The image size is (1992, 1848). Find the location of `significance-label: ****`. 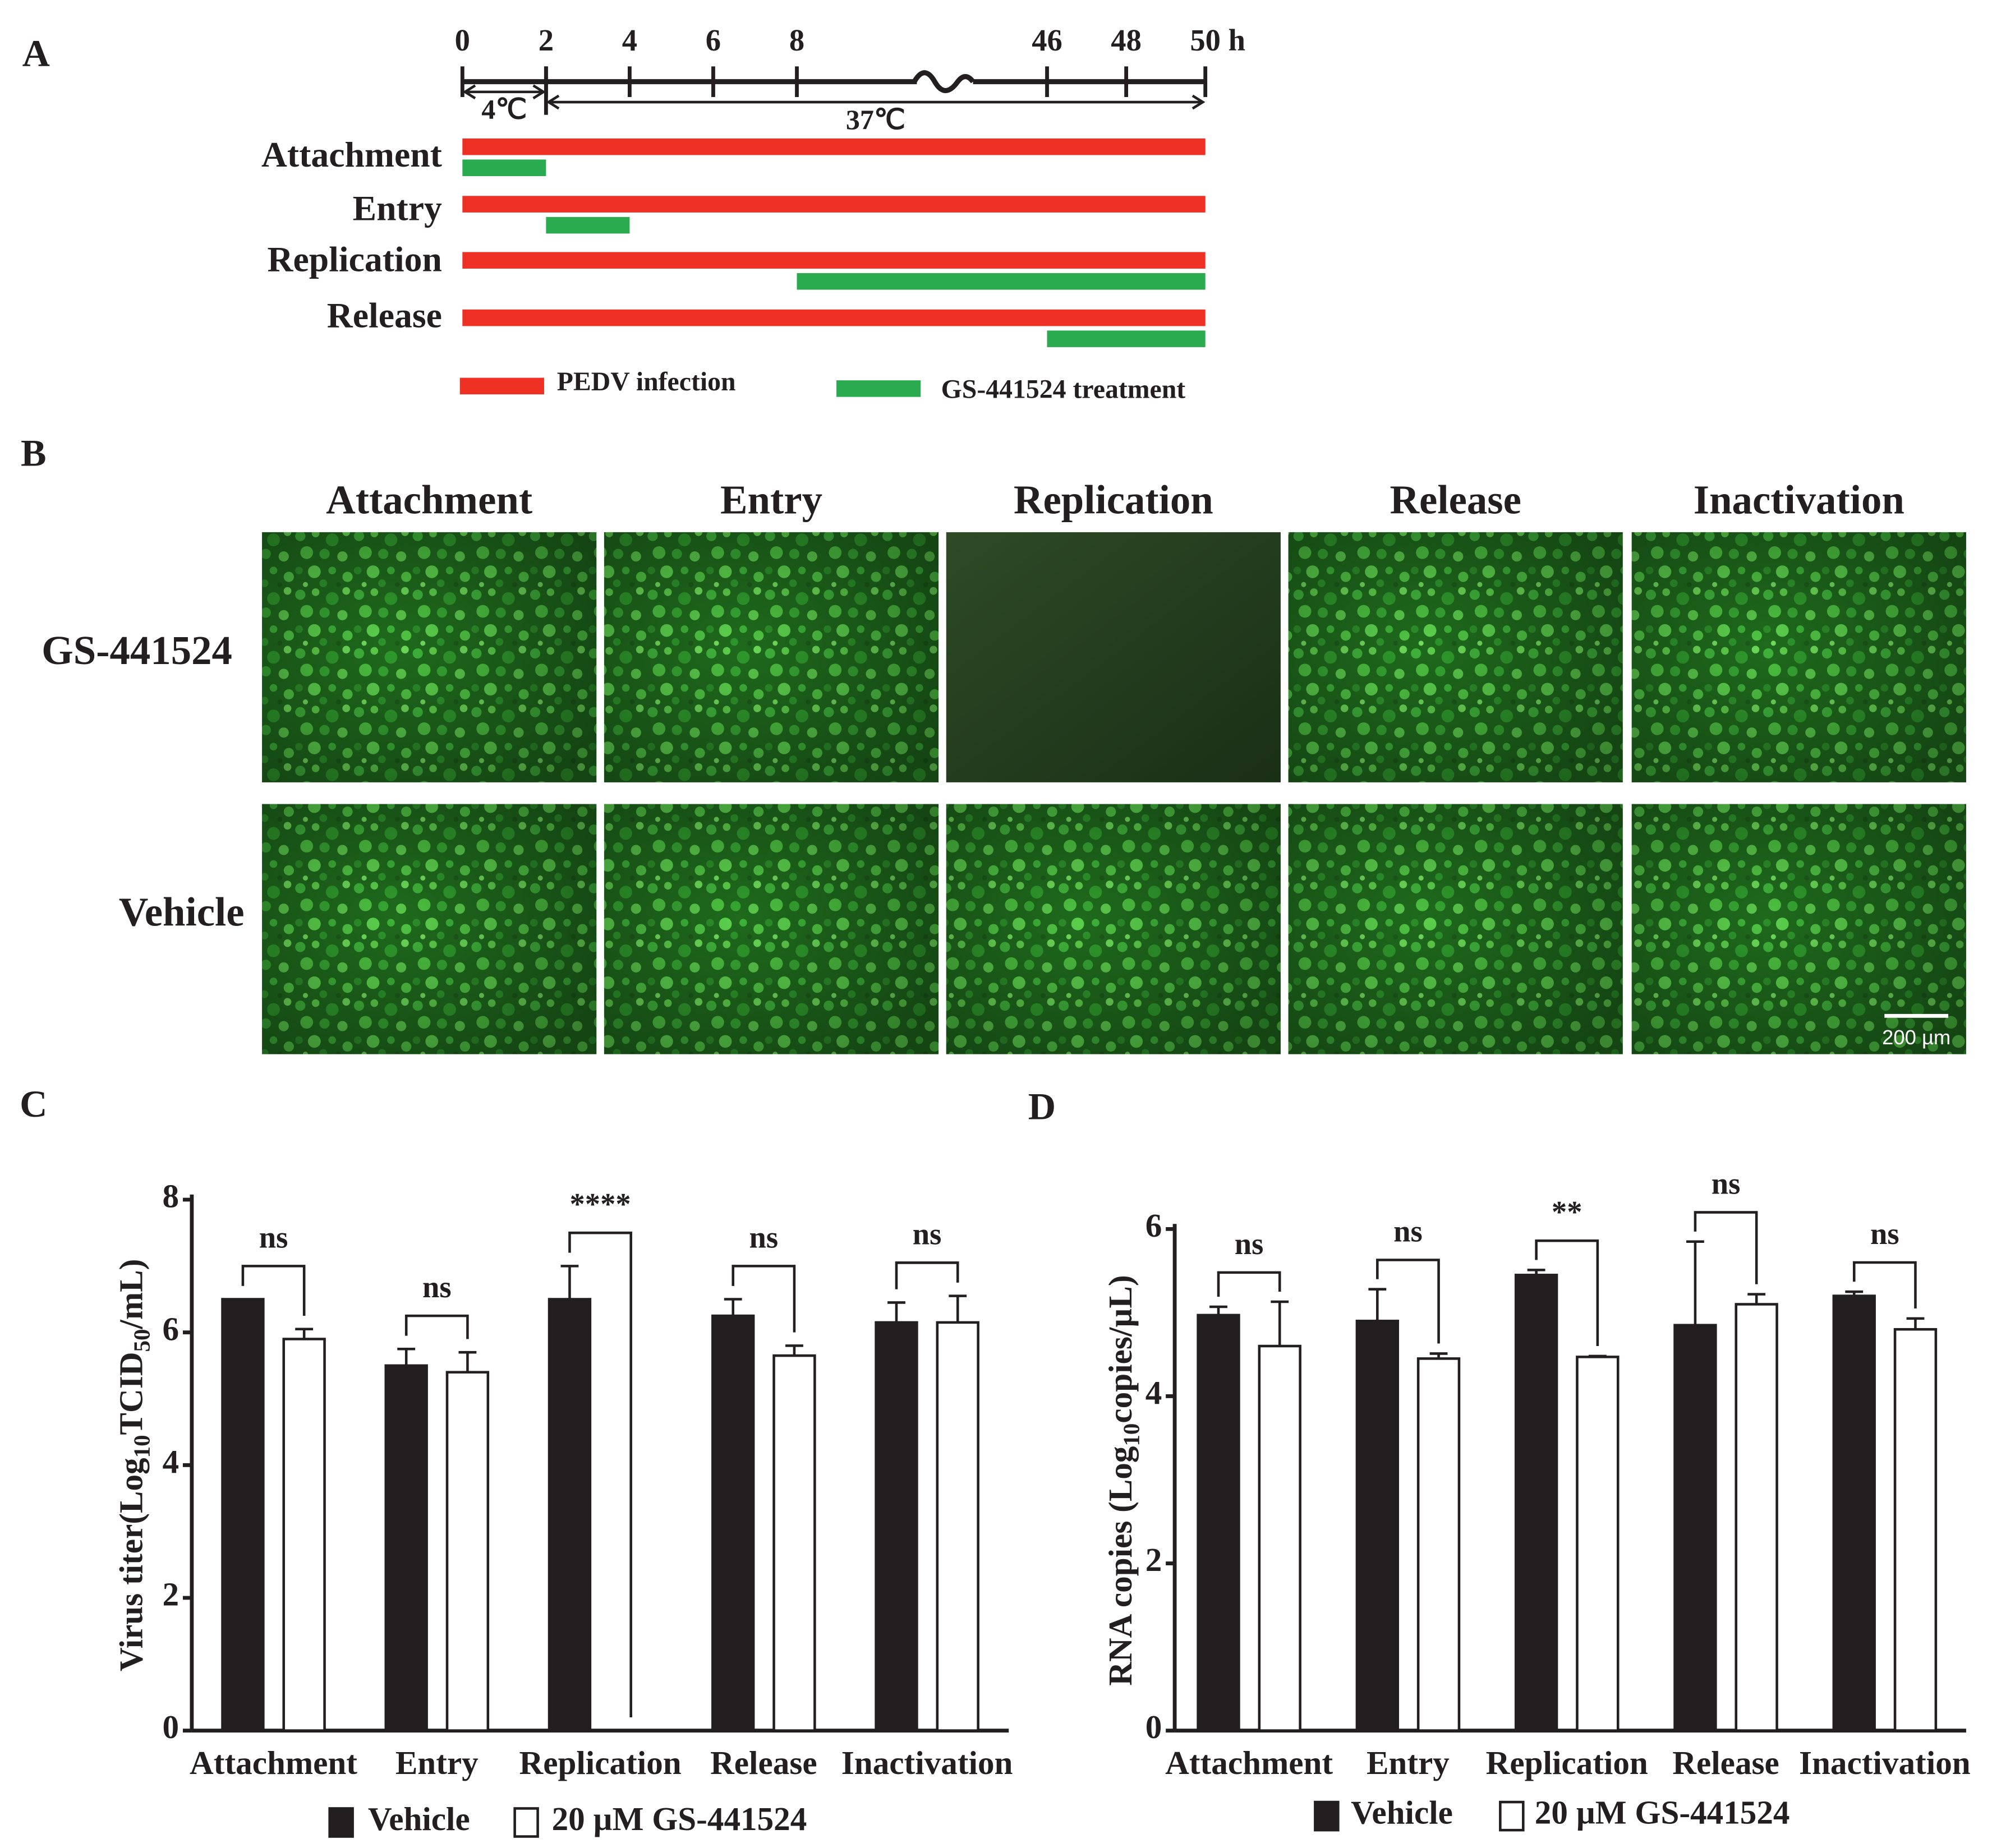

significance-label: **** is located at coordinates (600, 1204).